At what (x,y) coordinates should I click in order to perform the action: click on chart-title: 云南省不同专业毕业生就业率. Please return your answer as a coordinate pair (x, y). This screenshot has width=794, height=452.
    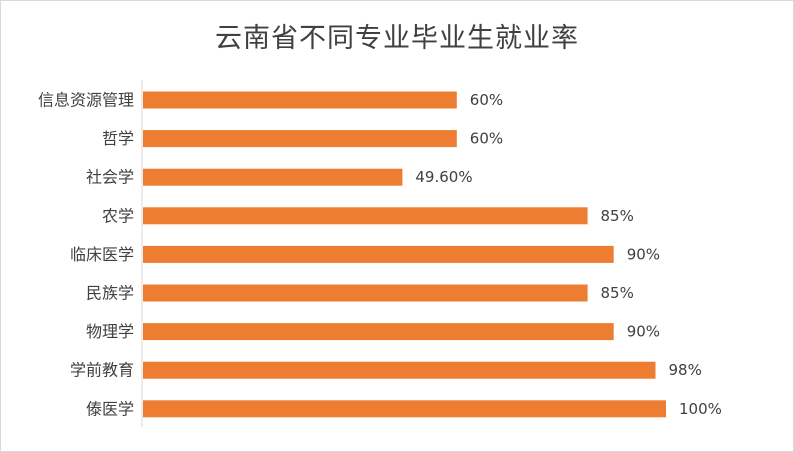
    Looking at the image, I should click on (397, 38).